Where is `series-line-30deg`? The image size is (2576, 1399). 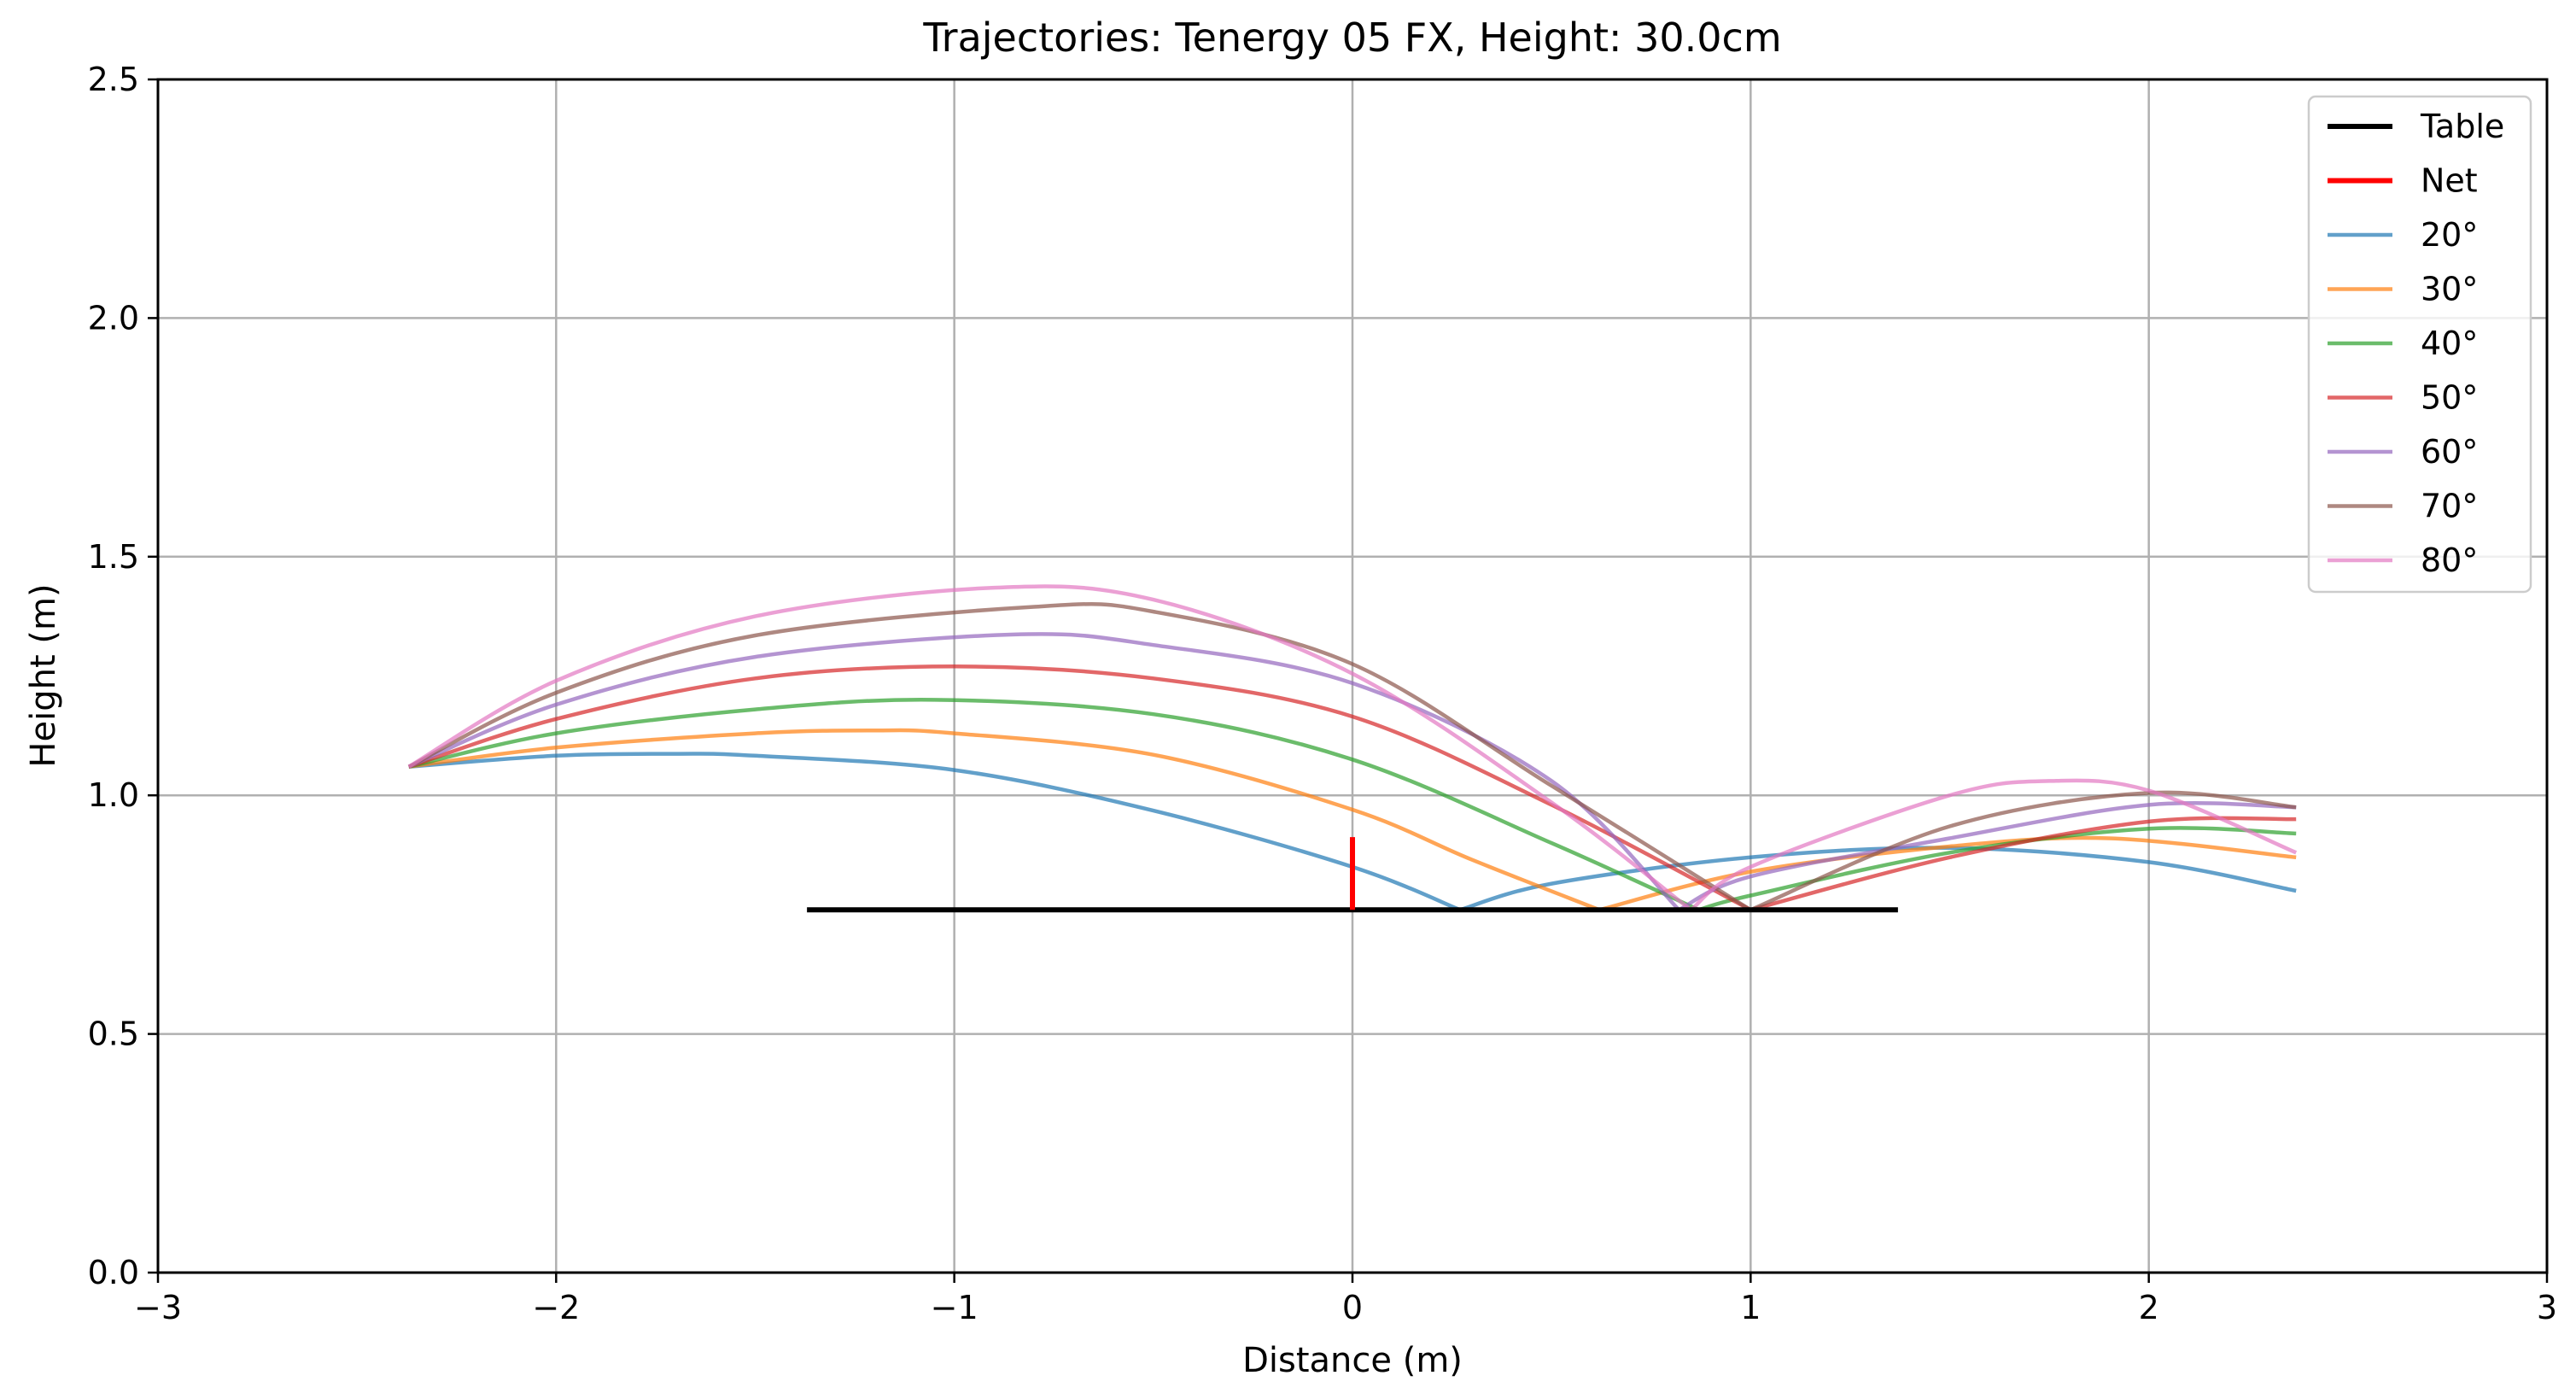
series-line-30deg is located at coordinates (1004, 820).